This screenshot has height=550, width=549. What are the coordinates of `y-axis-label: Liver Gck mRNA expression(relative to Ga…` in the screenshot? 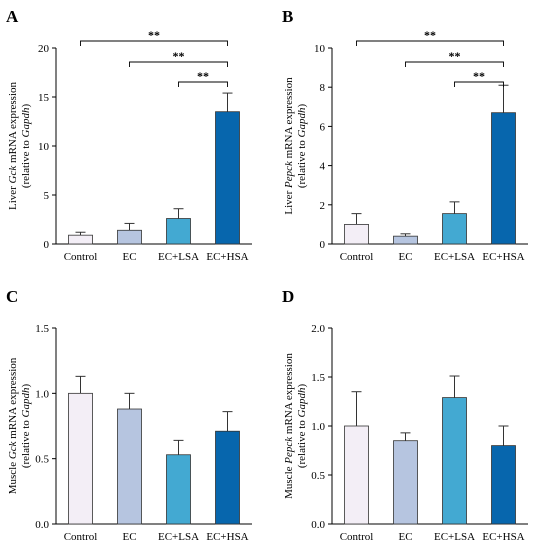 It's located at (19, 145).